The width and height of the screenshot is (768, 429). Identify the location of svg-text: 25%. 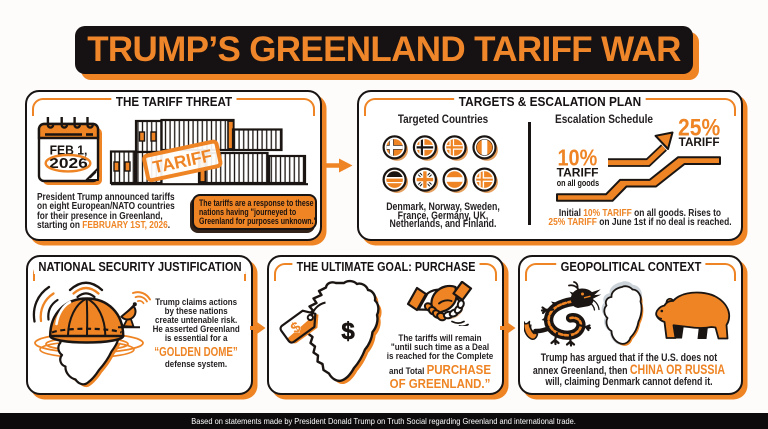
(699, 130).